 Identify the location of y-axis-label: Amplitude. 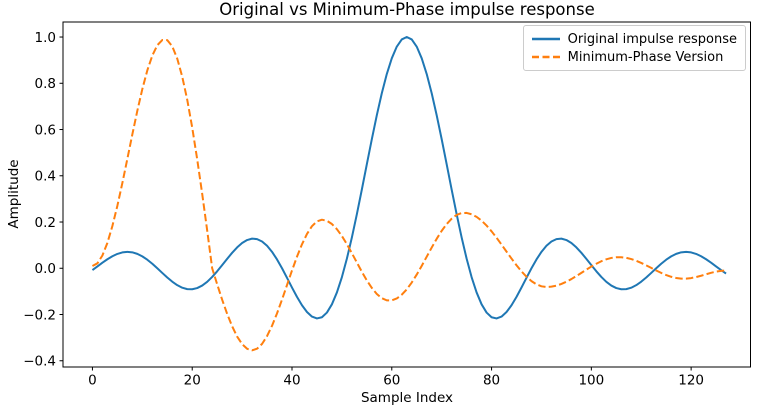
(14, 194).